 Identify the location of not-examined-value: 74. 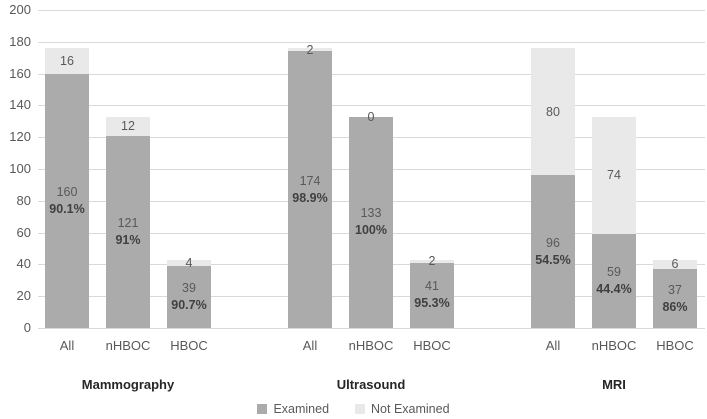
(614, 175).